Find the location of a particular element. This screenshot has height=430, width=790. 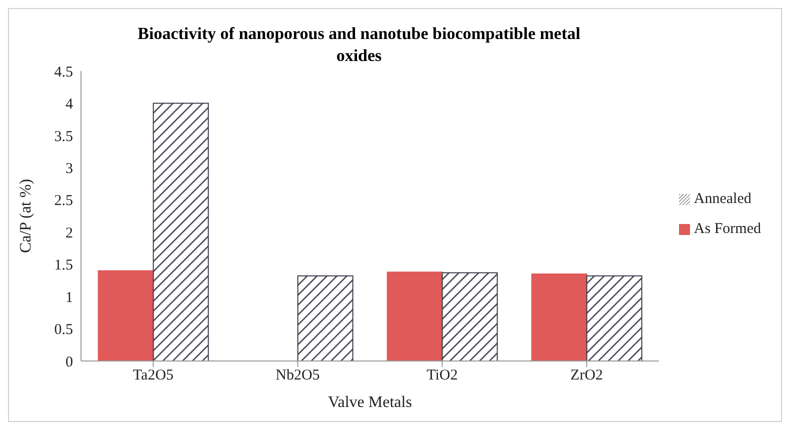

y-tick-label: 3.5 is located at coordinates (63, 136).